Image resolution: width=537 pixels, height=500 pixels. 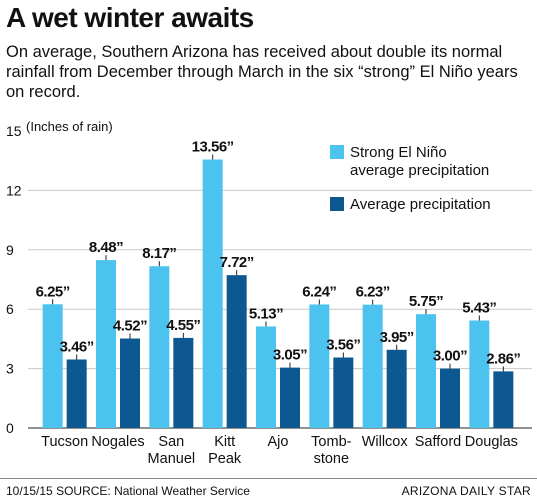 What do you see at coordinates (213, 147) in the screenshot?
I see `data-label: 13.56”` at bounding box center [213, 147].